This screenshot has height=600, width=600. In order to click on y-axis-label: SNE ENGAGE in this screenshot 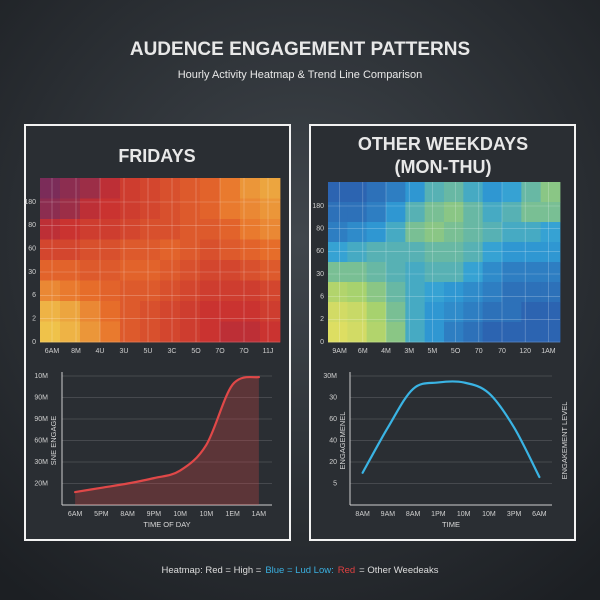, I will do `click(53, 441)`.